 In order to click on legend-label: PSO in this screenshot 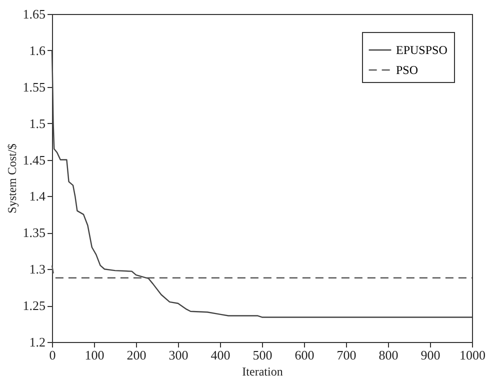, I will do `click(407, 70)`.